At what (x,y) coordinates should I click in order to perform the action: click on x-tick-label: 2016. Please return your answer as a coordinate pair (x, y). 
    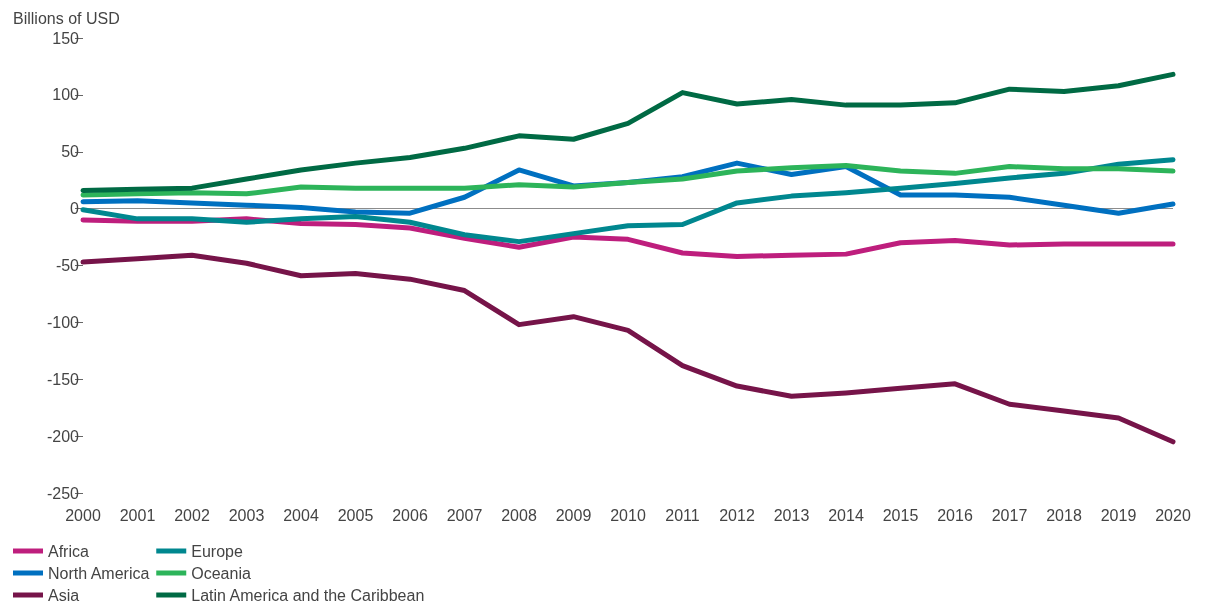
    Looking at the image, I should click on (955, 515).